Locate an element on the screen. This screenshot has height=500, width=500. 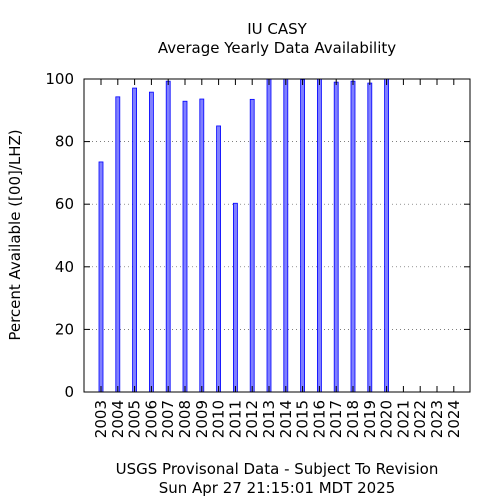
bar-2007 is located at coordinates (168, 236).